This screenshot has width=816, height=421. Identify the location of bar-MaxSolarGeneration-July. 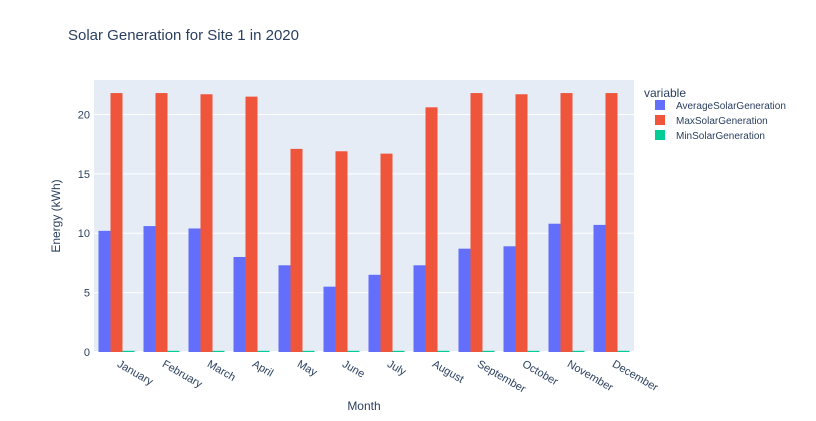
(386, 252).